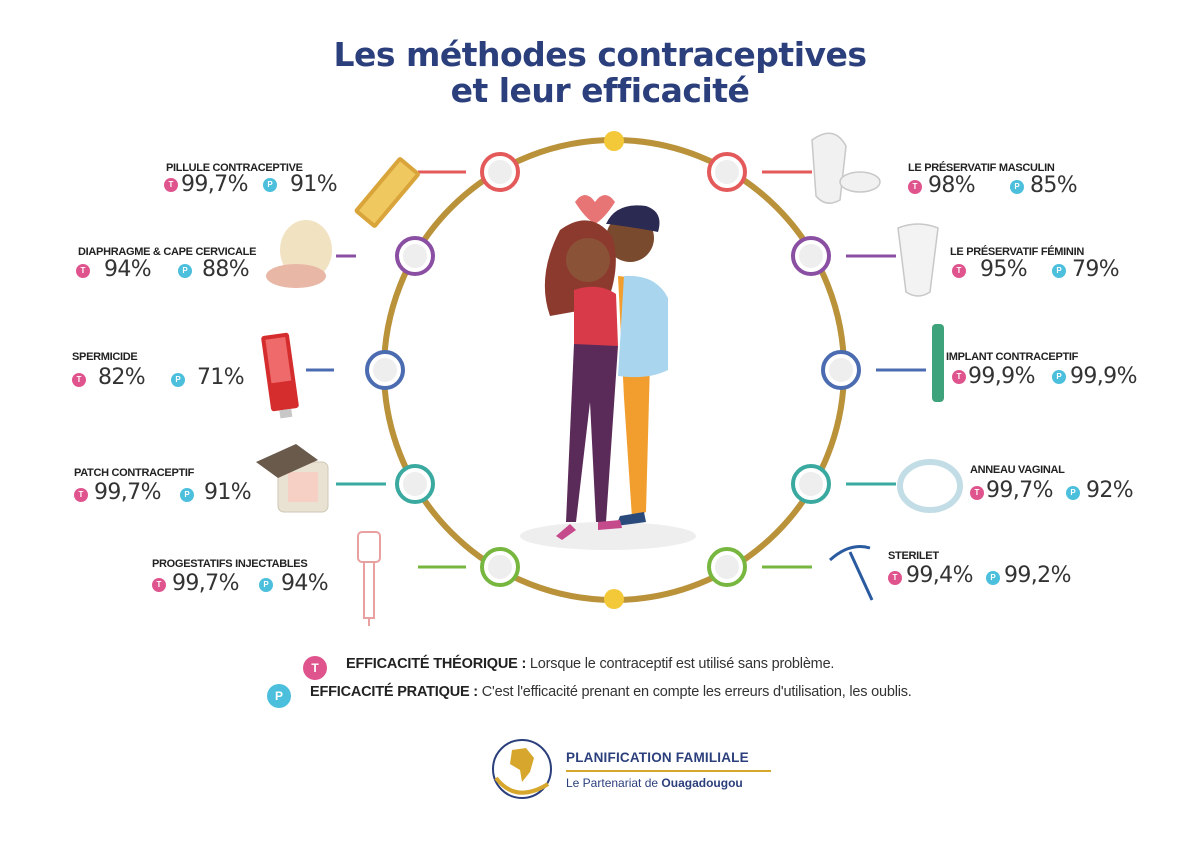 The width and height of the screenshot is (1200, 848). Describe the element at coordinates (1103, 376) in the screenshot. I see `practical-value: 99,9%` at that location.